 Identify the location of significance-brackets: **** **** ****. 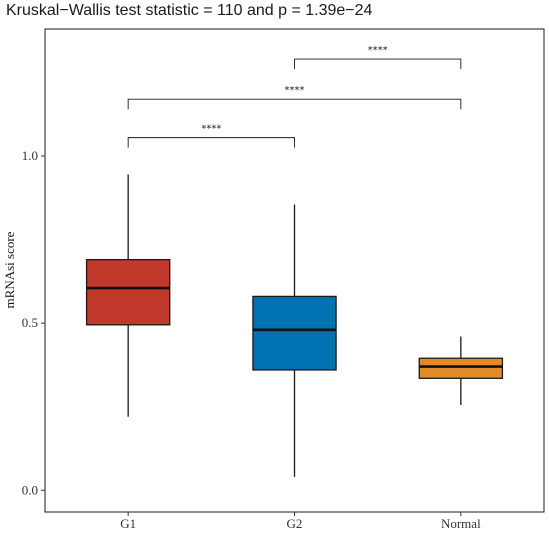
(294, 96).